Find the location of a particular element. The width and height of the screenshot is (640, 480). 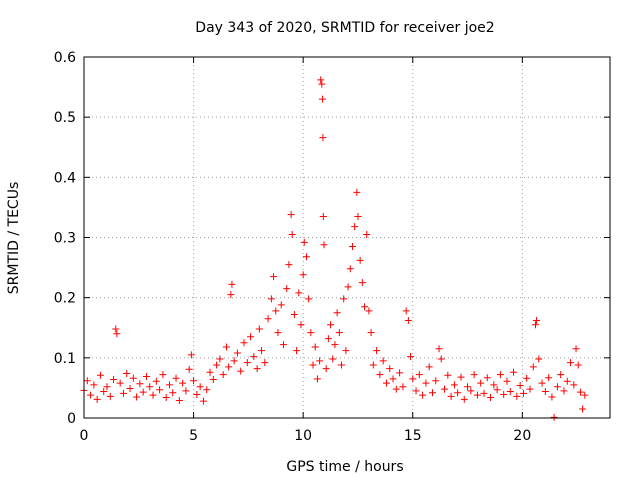

x-tick-label: 20 is located at coordinates (522, 436).